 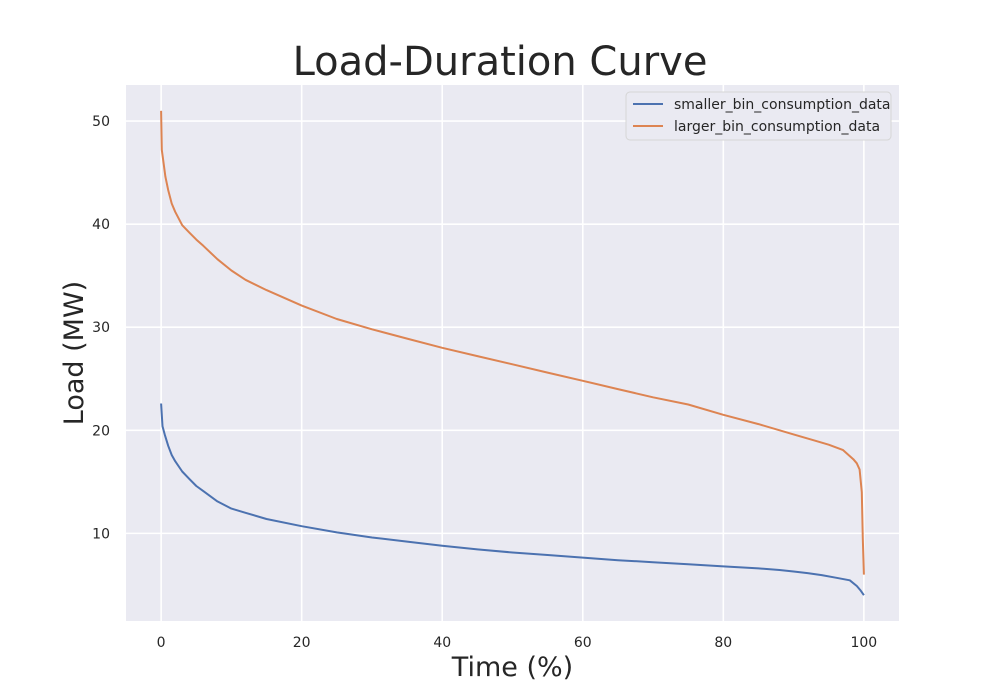 I want to click on y-tick-label: 50, so click(x=101, y=122).